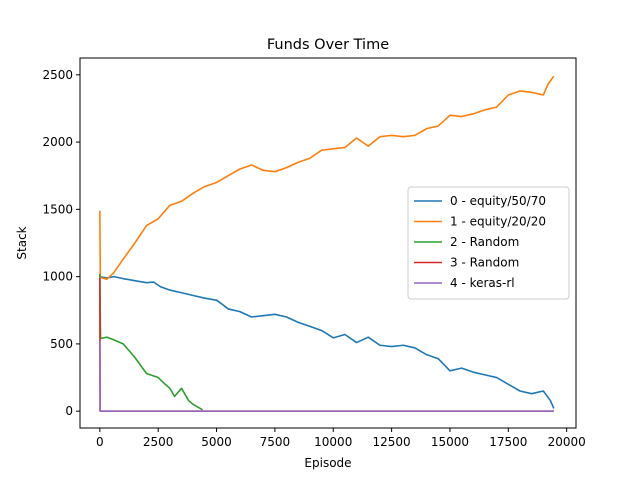  I want to click on legend-label-0: 0 - equity/50/70, so click(498, 201).